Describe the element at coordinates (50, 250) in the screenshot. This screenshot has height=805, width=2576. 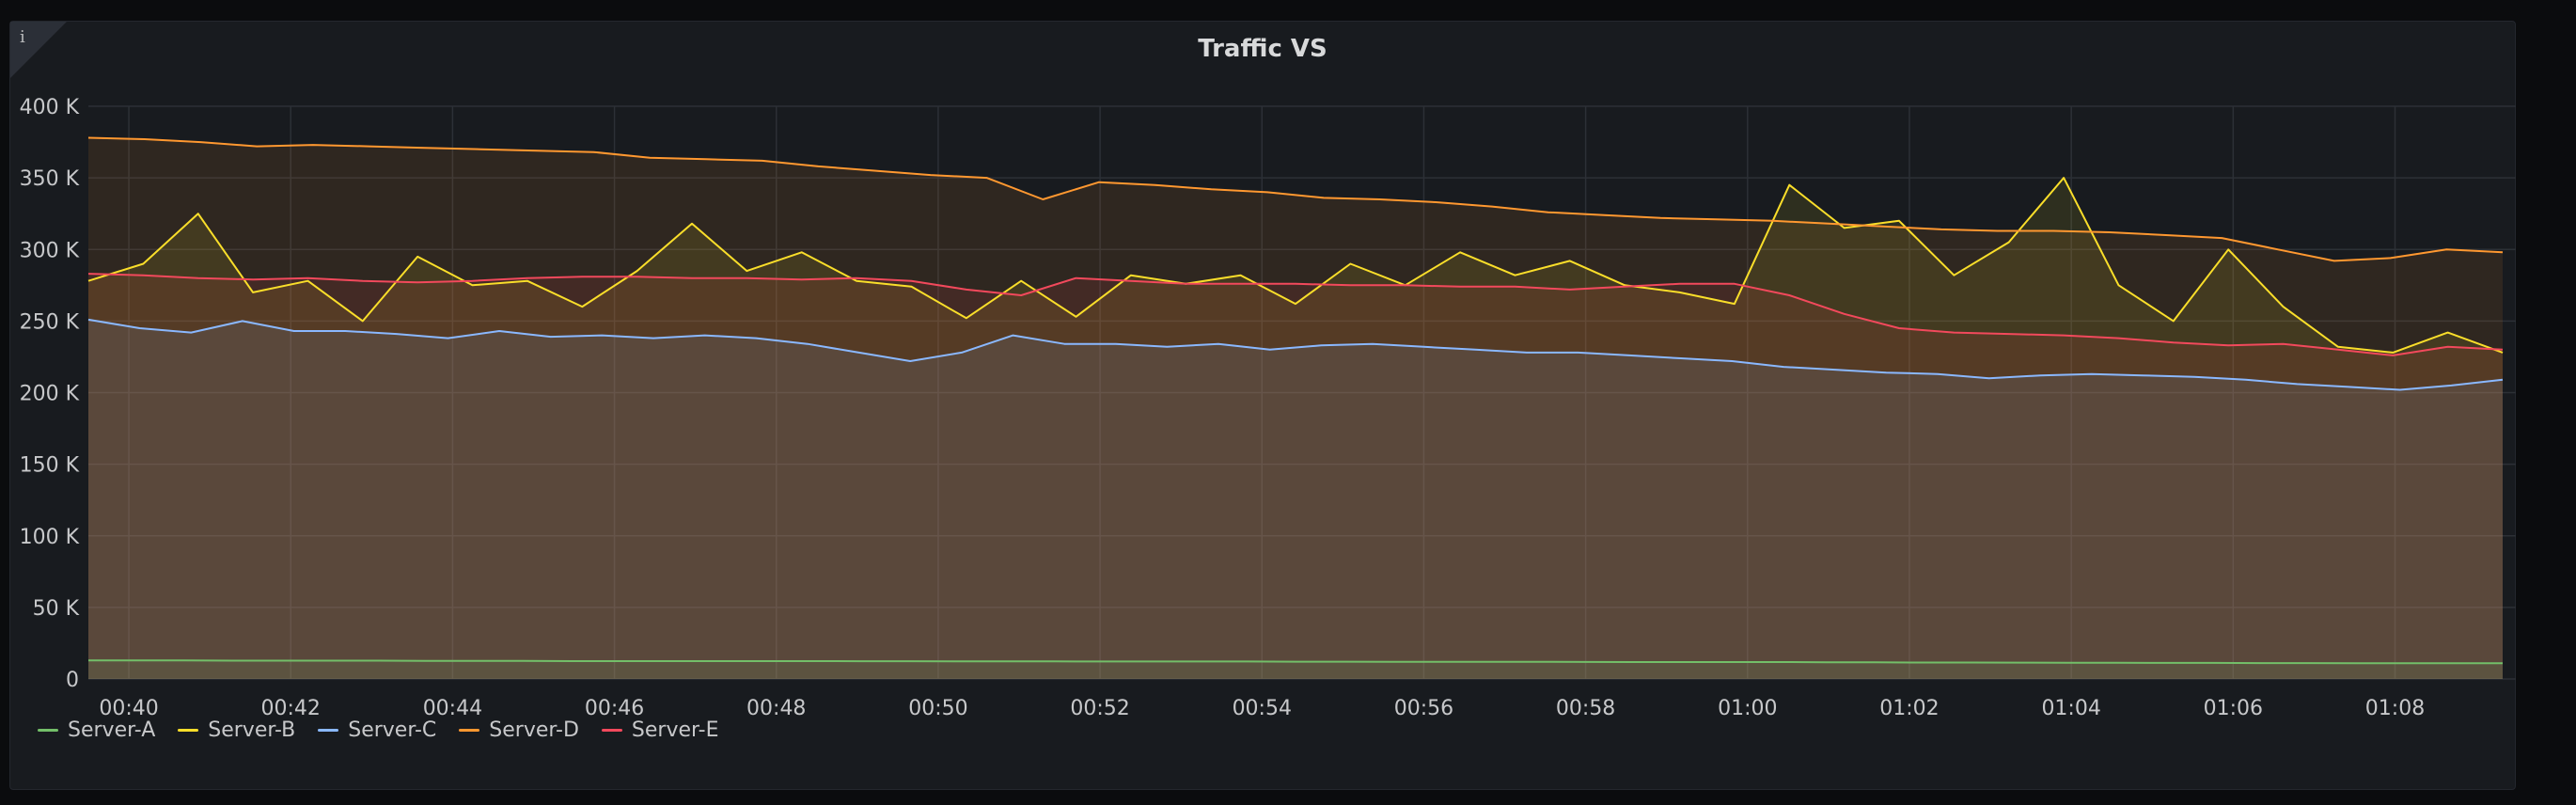
I see `y-tick-label: 300 K` at that location.